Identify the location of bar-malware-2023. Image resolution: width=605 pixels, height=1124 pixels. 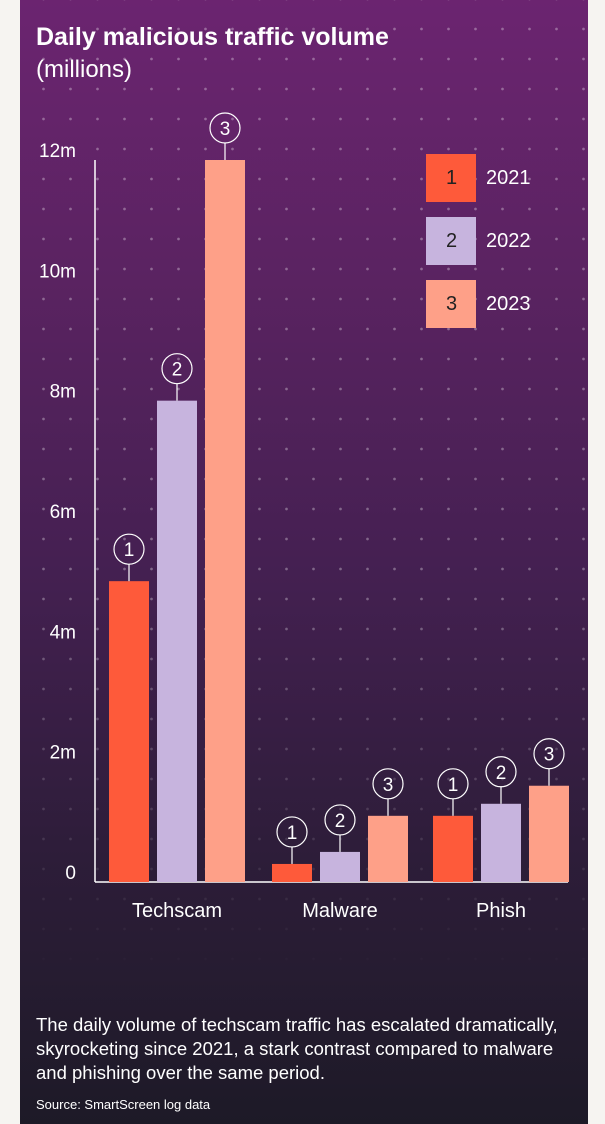
(388, 848).